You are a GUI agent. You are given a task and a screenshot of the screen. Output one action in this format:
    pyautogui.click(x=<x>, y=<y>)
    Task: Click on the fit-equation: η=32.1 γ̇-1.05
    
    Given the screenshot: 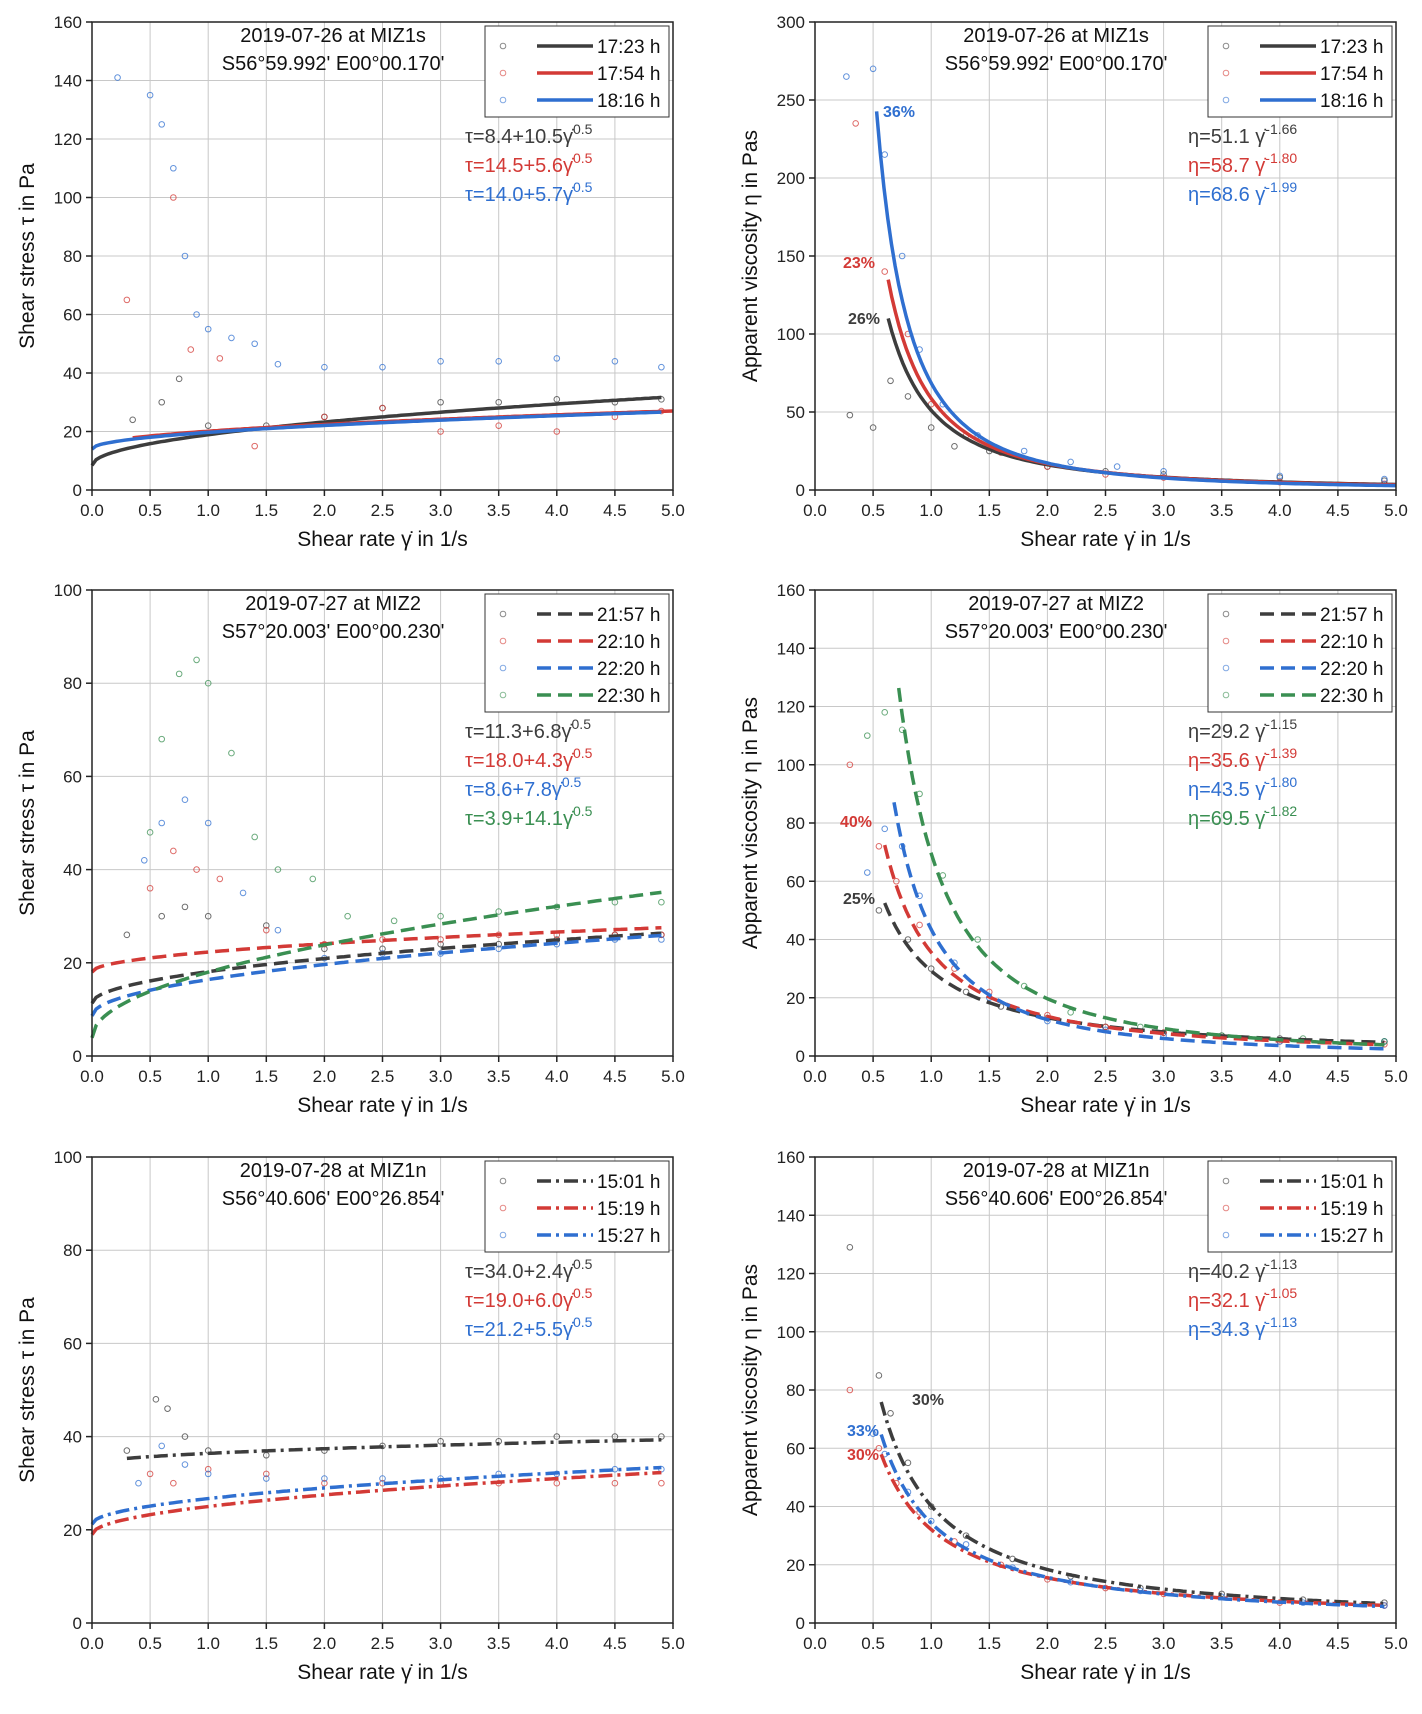 What is the action you would take?
    pyautogui.click(x=1242, y=1298)
    